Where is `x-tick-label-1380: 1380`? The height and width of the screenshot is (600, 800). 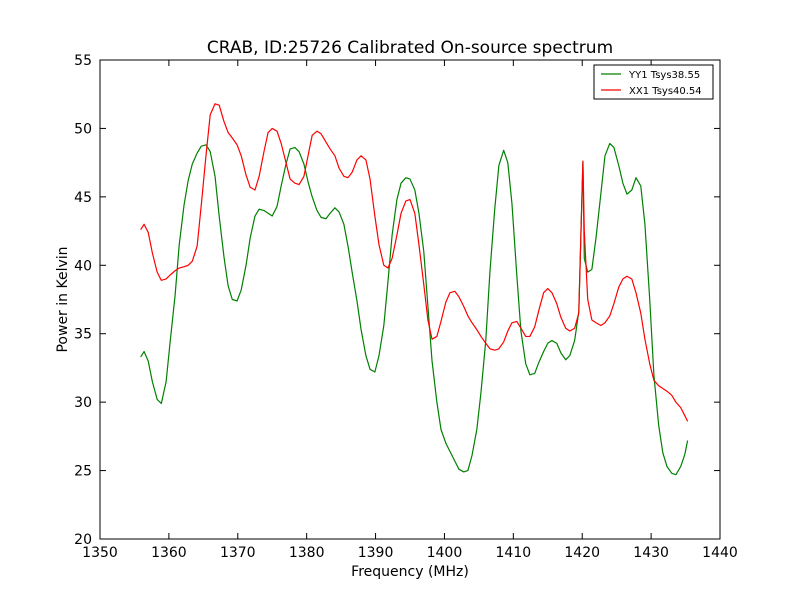 x-tick-label-1380: 1380 is located at coordinates (307, 553).